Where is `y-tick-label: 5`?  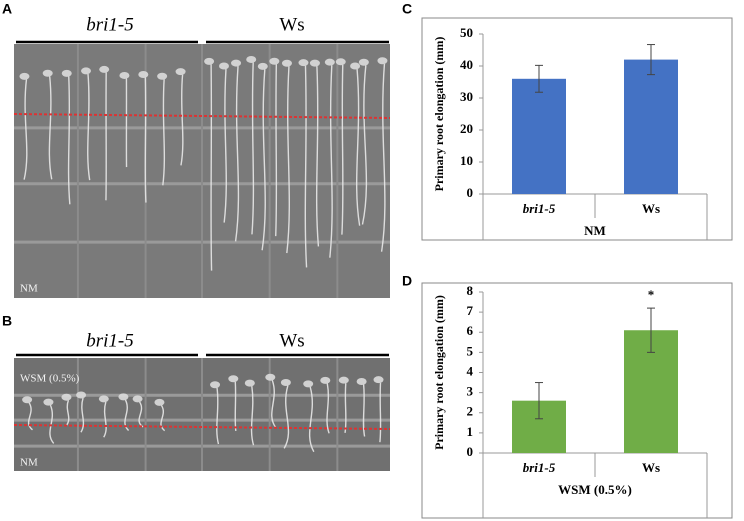
y-tick-label: 5 is located at coordinates (470, 350).